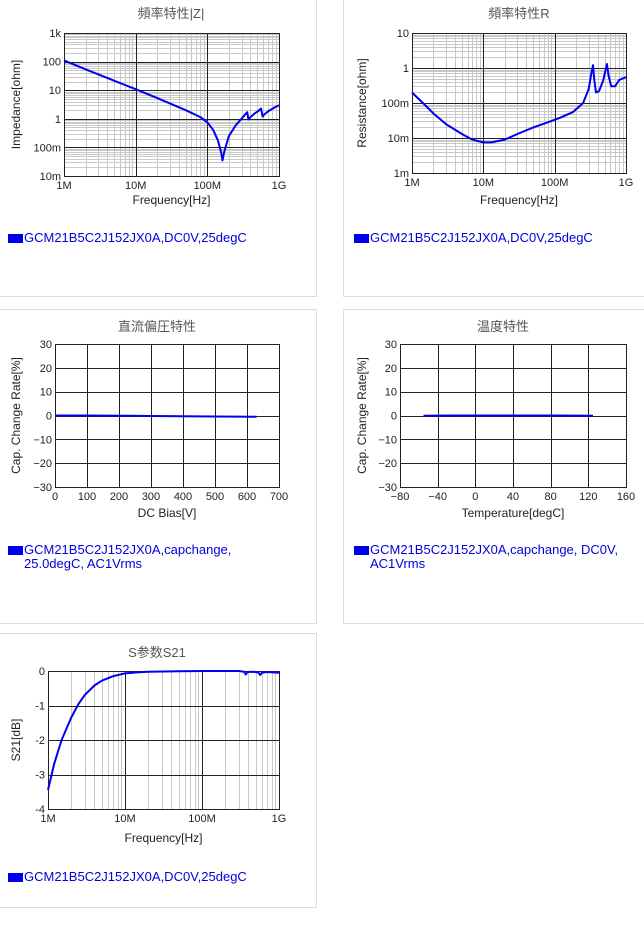 The width and height of the screenshot is (644, 933). I want to click on y-tick-label: 100m, so click(47, 148).